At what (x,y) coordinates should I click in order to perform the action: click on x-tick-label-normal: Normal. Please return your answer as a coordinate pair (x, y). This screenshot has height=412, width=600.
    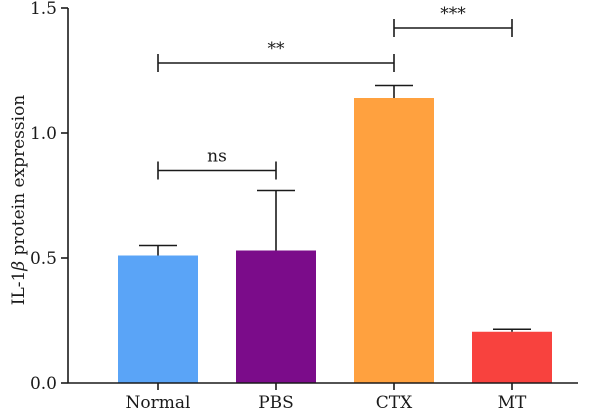
    Looking at the image, I should click on (158, 402).